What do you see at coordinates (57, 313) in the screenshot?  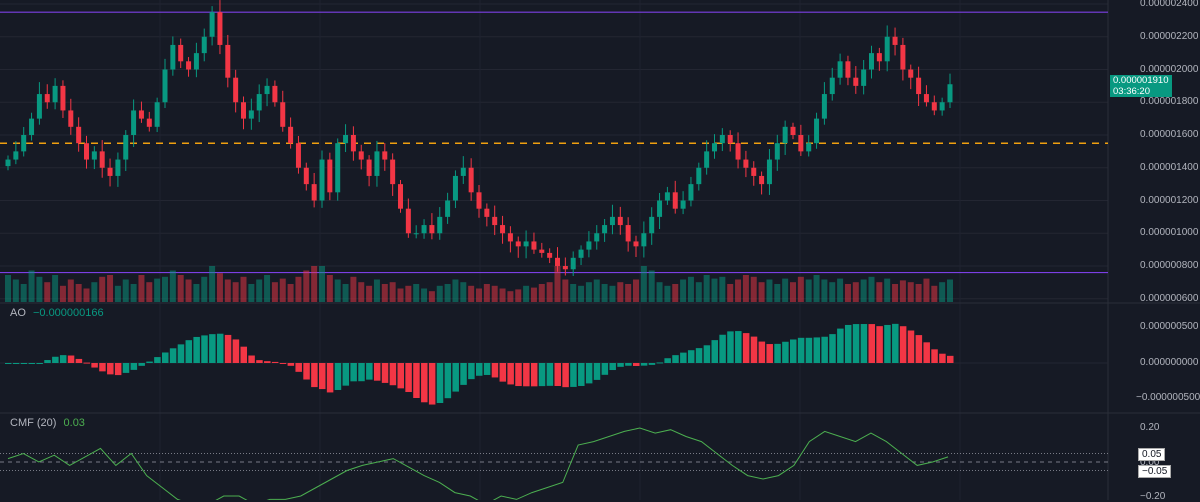 I see `ao-legend: AO −0.000000166` at bounding box center [57, 313].